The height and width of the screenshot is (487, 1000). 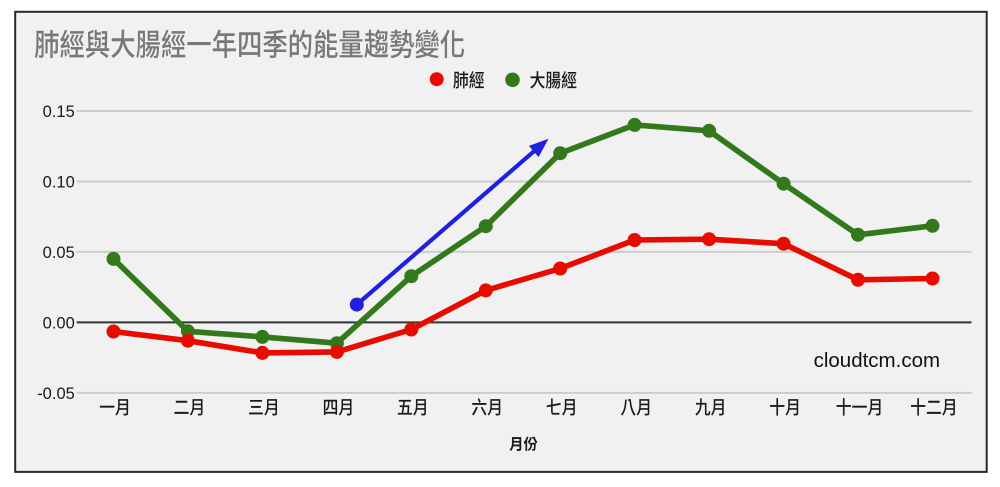 I want to click on svg-text: -0.05, so click(x=56, y=394).